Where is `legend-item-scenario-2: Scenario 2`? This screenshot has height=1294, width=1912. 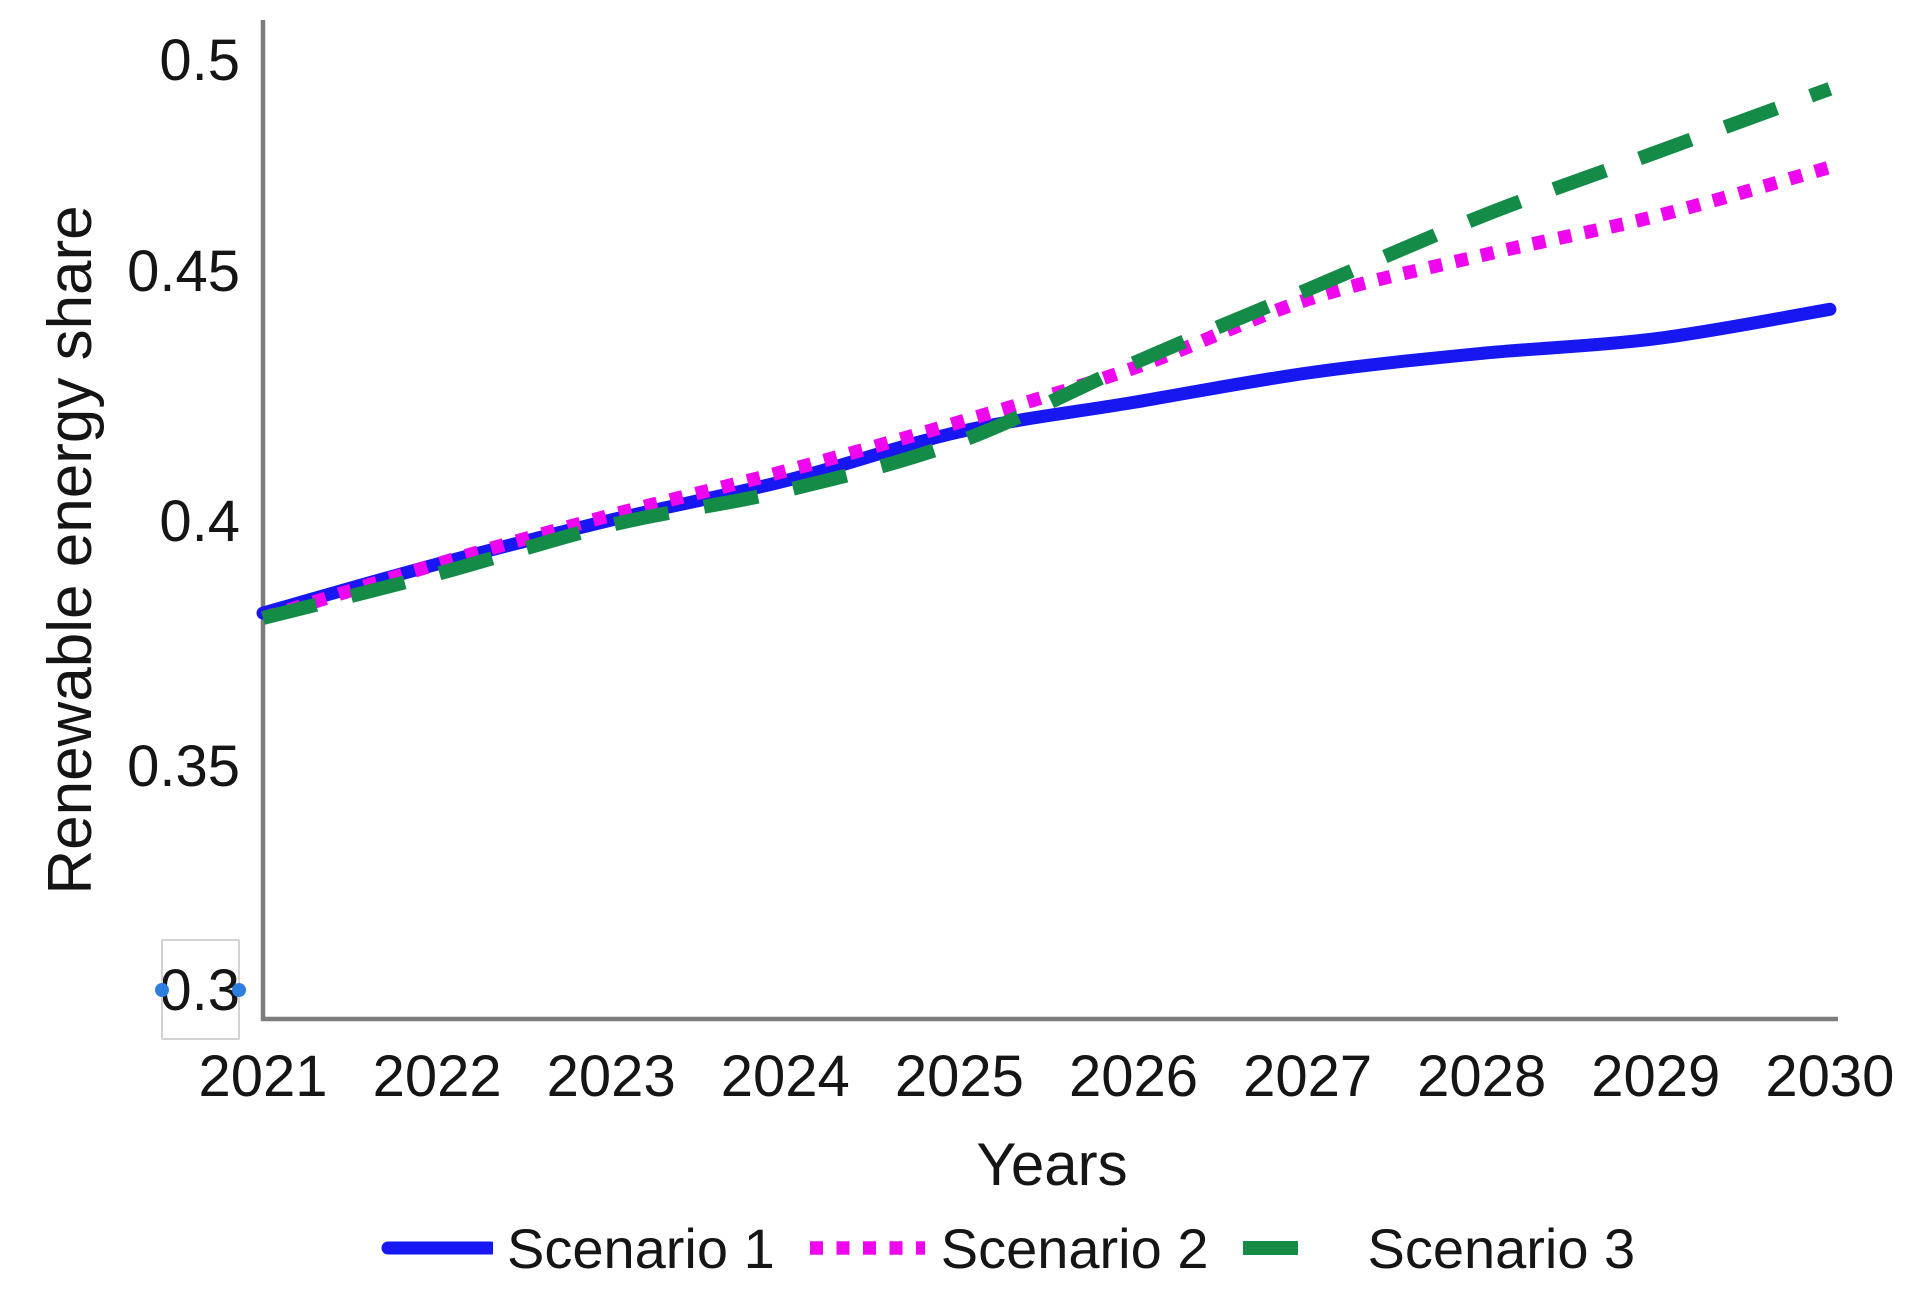
legend-item-scenario-2: Scenario 2 is located at coordinates (1008, 1248).